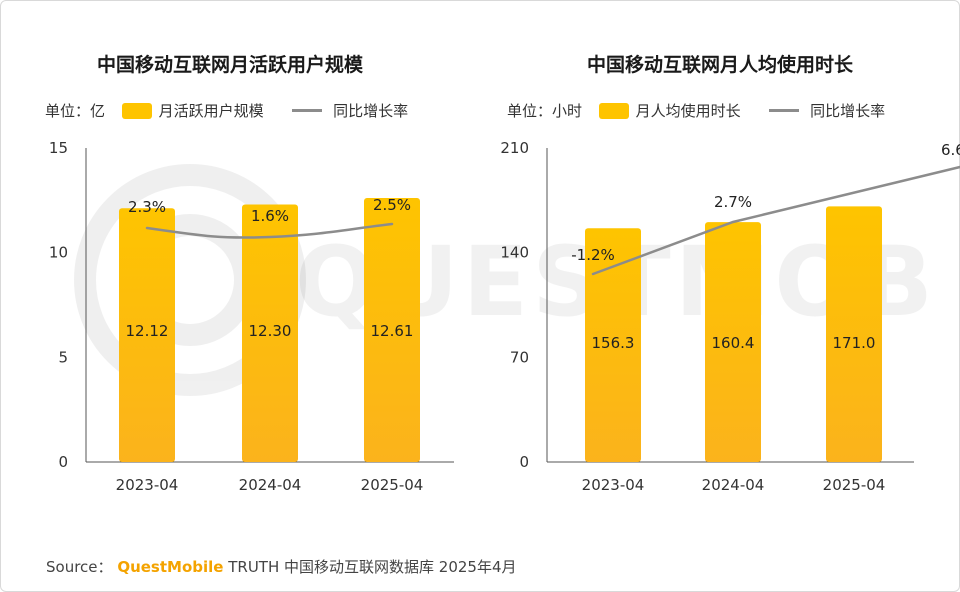 The width and height of the screenshot is (960, 592). Describe the element at coordinates (514, 148) in the screenshot. I see `right-y-tick-label: 210` at that location.